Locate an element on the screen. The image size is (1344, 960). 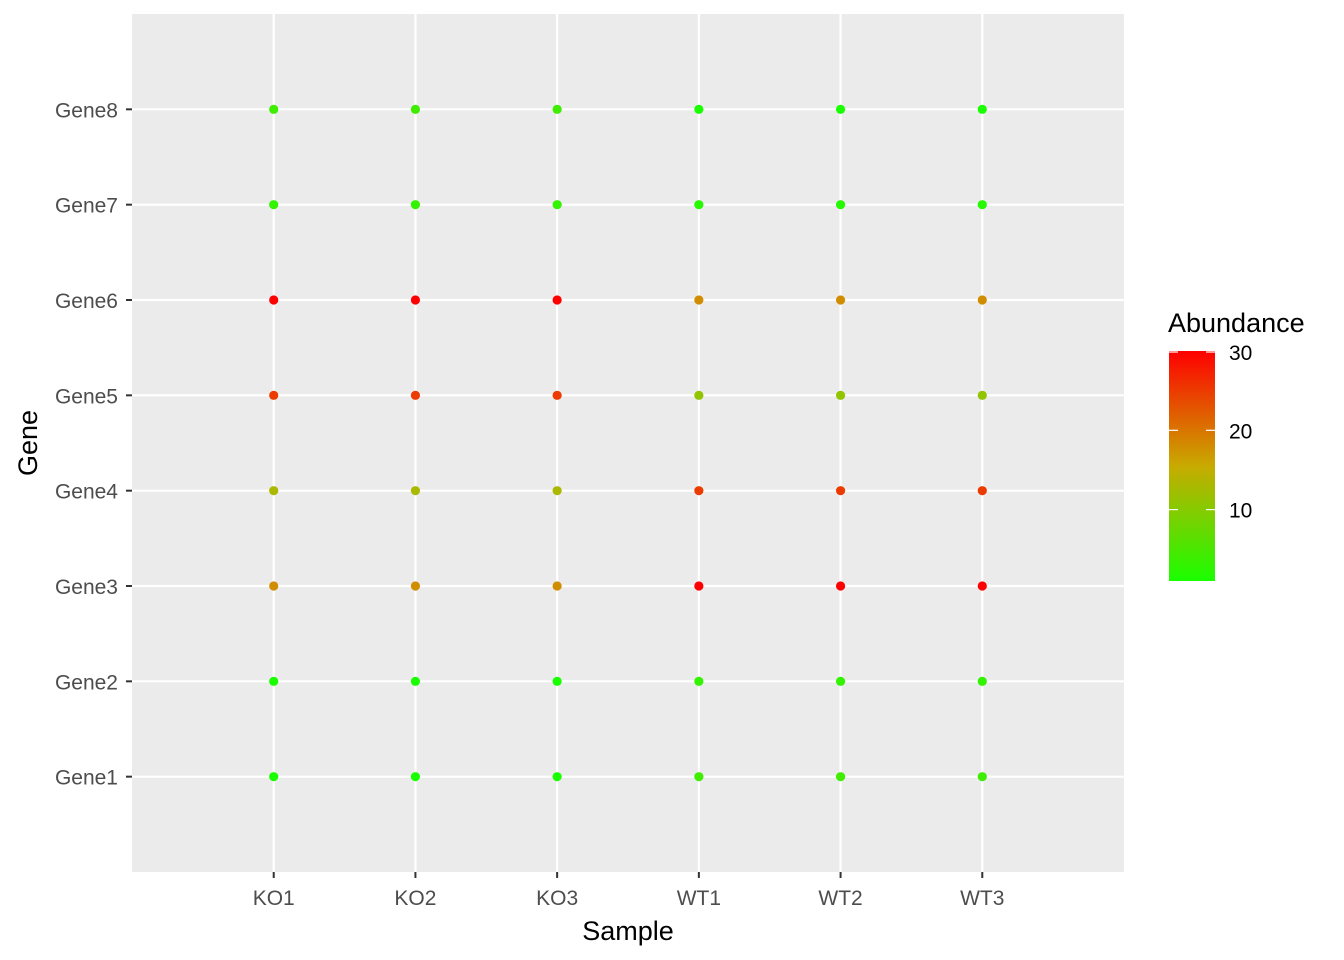
y-tick-label: Gene7 is located at coordinates (86, 206).